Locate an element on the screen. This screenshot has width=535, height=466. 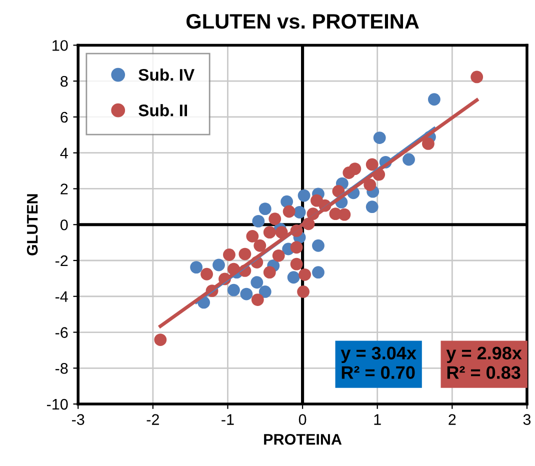
legend-label: Sub. II is located at coordinates (162, 110).